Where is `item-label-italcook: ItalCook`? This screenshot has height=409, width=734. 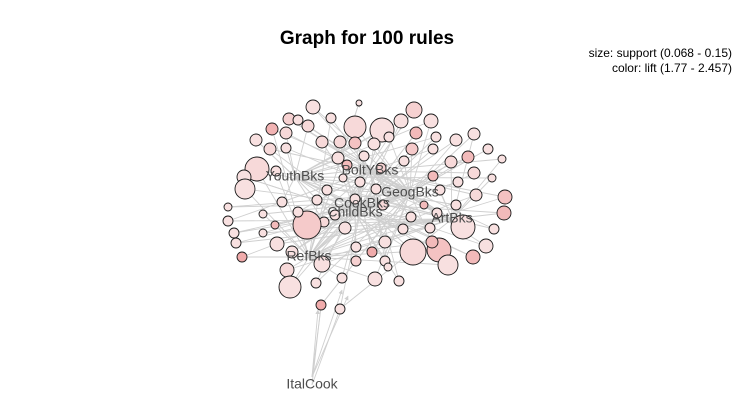 item-label-italcook: ItalCook is located at coordinates (312, 384).